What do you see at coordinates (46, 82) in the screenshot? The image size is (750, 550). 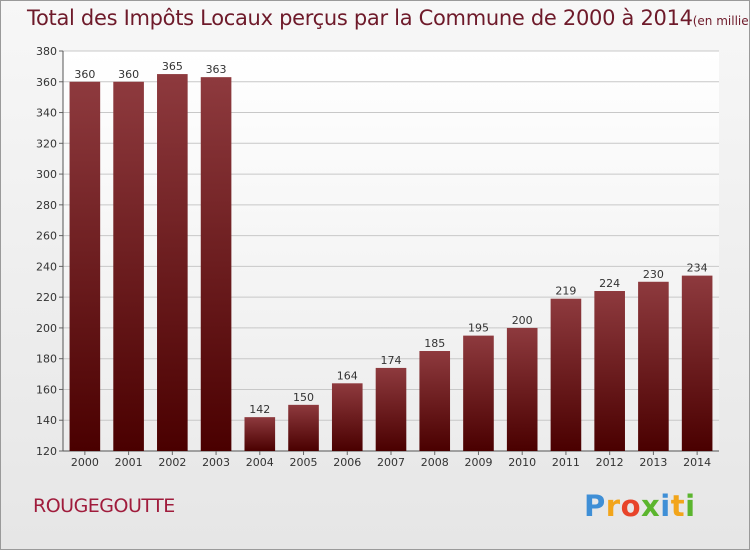 I see `y-tick-label: 360` at bounding box center [46, 82].